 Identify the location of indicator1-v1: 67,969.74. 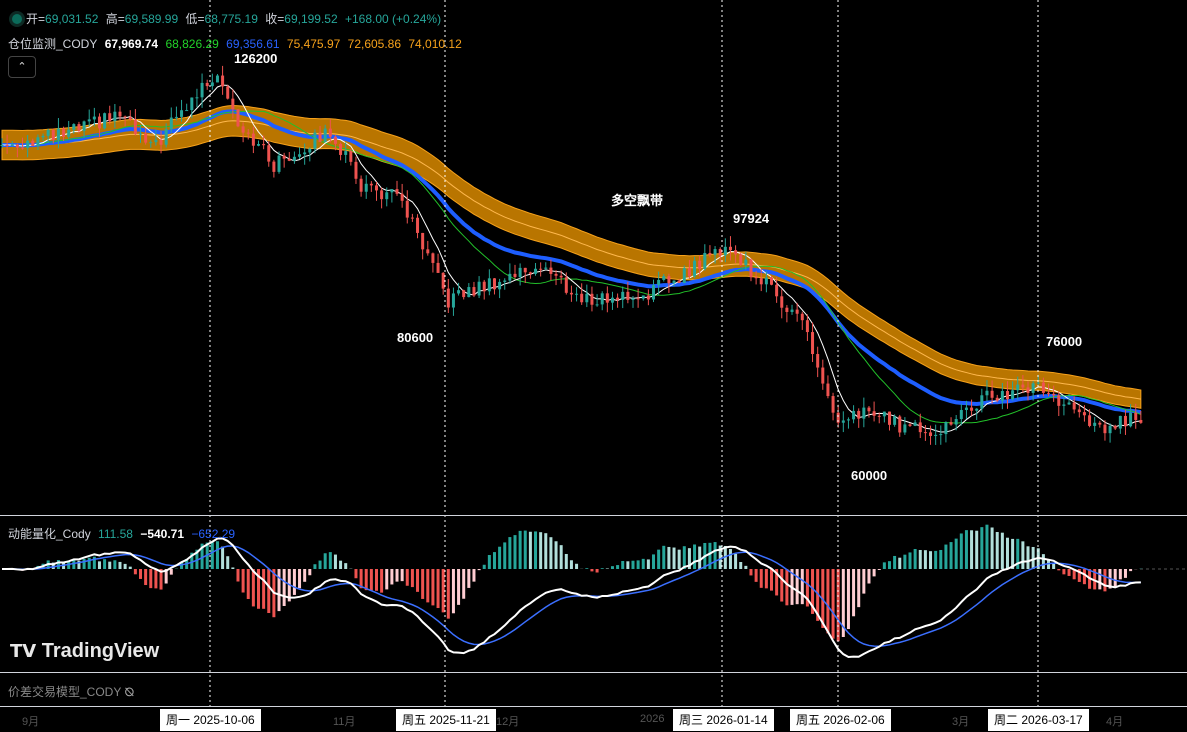
(131, 44).